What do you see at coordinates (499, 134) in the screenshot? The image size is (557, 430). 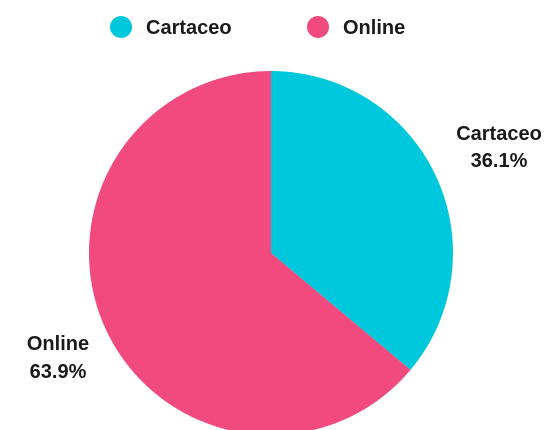 I see `slice-label-cartaceo: Cartaceo` at bounding box center [499, 134].